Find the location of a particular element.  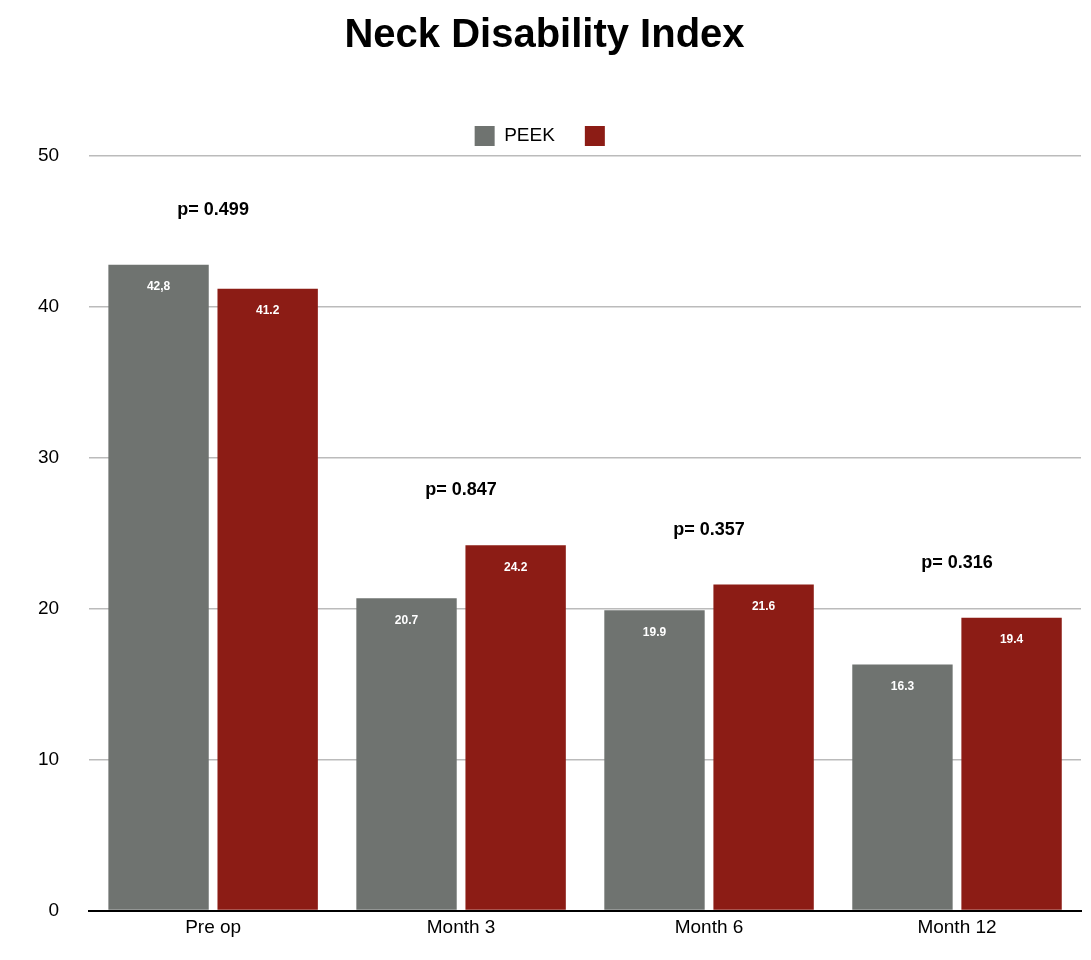

data-label: 42,8 is located at coordinates (158, 285).